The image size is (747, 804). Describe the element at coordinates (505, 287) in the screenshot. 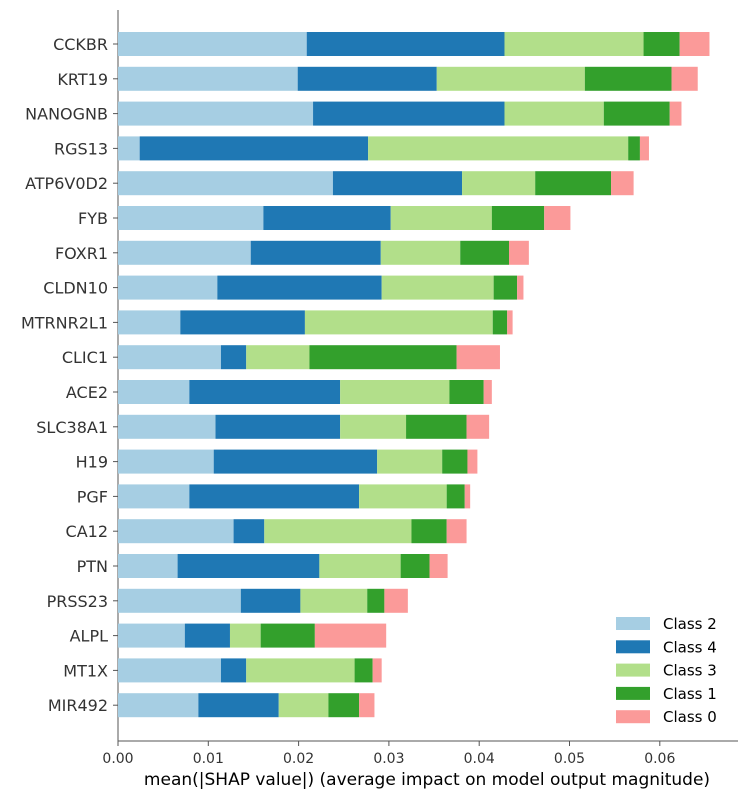

I see `bar-class-1-cldn10` at that location.